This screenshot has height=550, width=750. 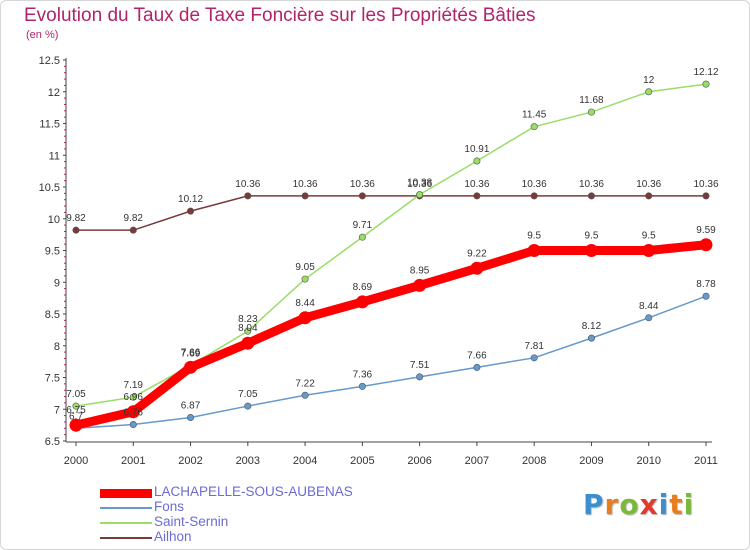 What do you see at coordinates (363, 287) in the screenshot?
I see `data-label: 8.69` at bounding box center [363, 287].